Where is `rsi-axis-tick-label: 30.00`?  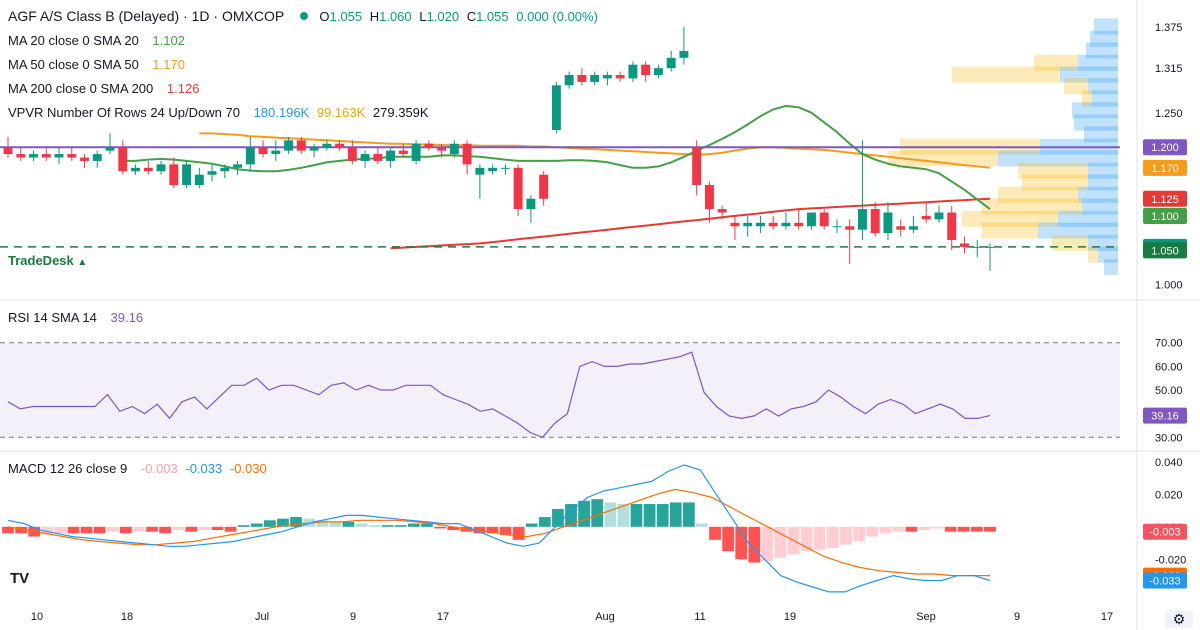 rsi-axis-tick-label: 30.00 is located at coordinates (1169, 438).